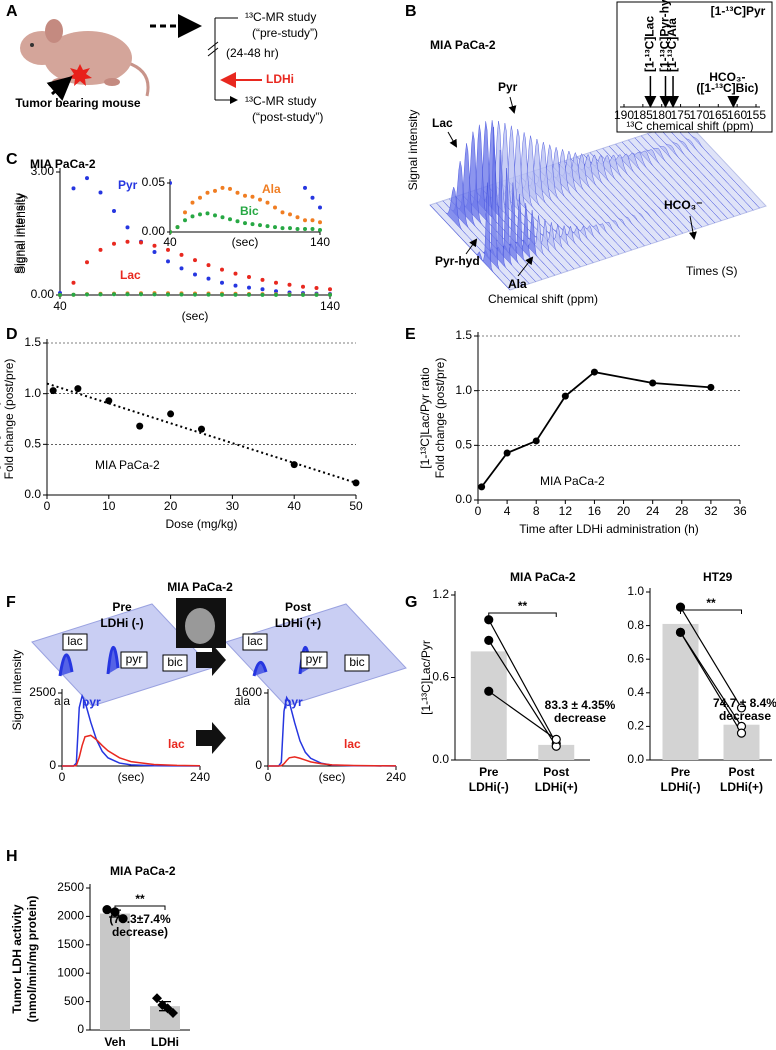 The width and height of the screenshot is (776, 1050). I want to click on annotation: MIA PaCa-2, so click(127, 465).